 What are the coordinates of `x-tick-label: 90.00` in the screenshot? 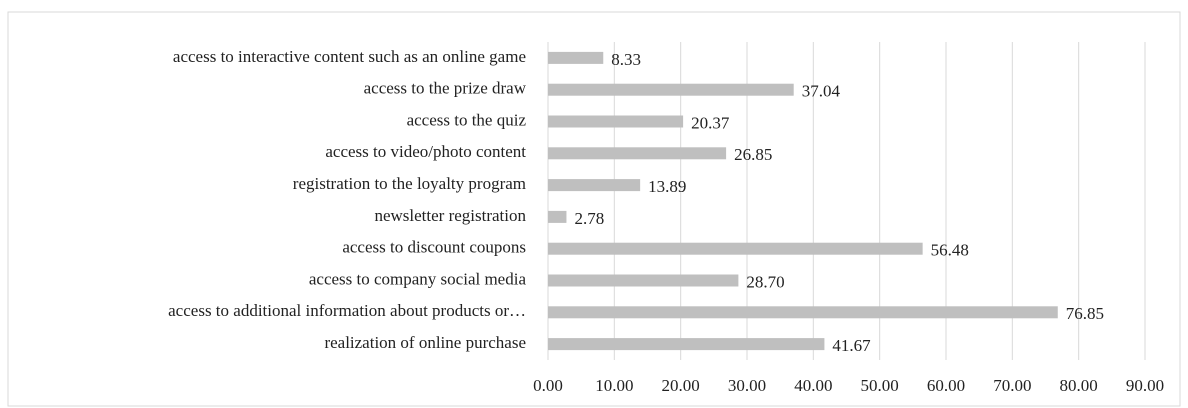 It's located at (1145, 385).